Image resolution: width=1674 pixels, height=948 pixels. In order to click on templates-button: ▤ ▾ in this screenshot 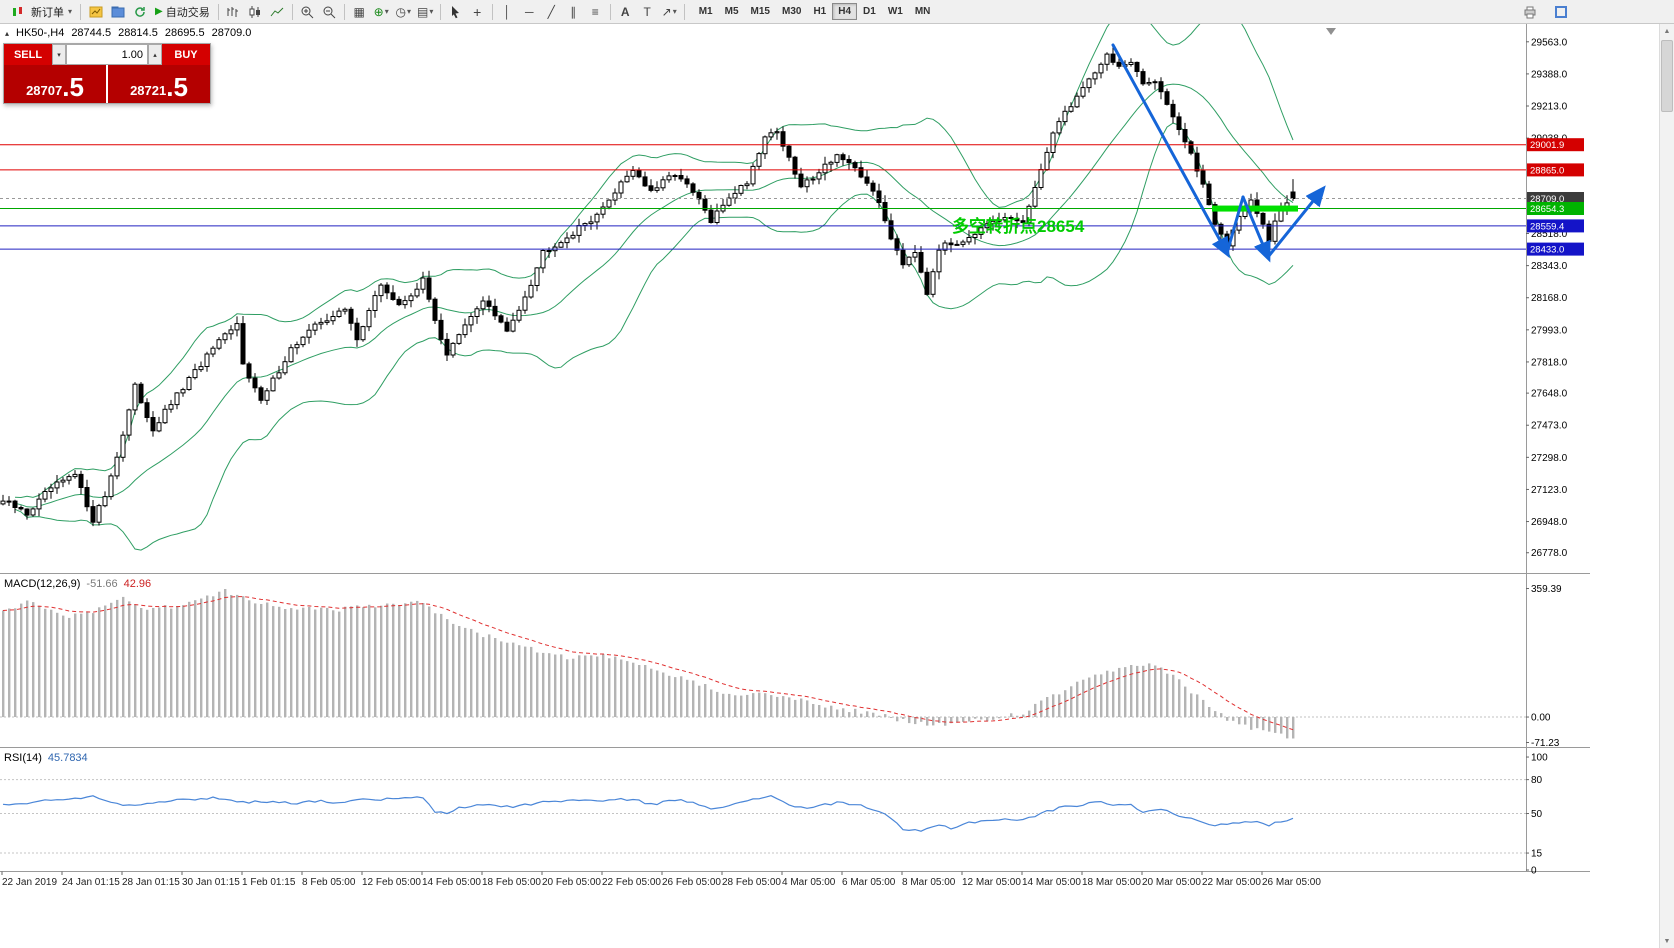, I will do `click(425, 11)`.